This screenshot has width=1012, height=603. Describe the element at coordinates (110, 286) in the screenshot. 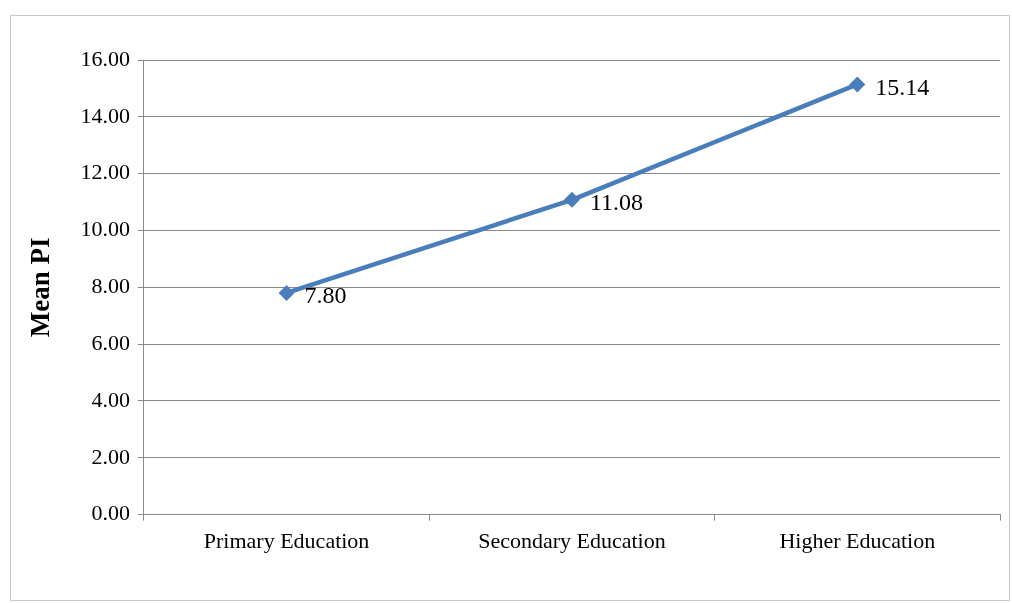

I see `y-tick-label: 8.00` at that location.